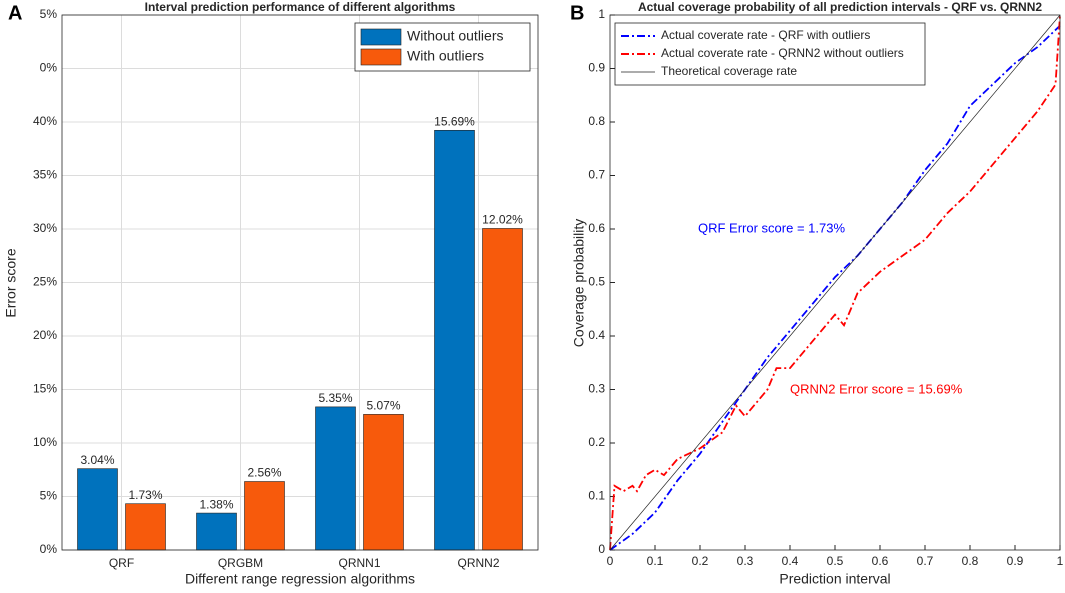 This screenshot has width=1065, height=593. What do you see at coordinates (478, 563) in the screenshot?
I see `x-tick-label: QRNN2` at bounding box center [478, 563].